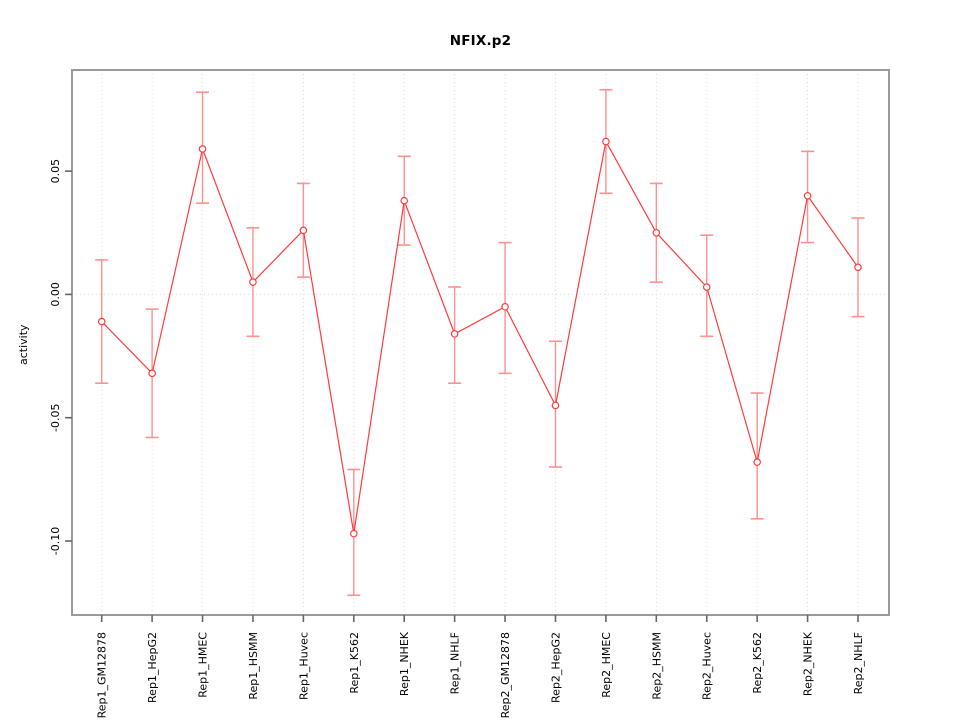 The width and height of the screenshot is (960, 720). What do you see at coordinates (480, 41) in the screenshot?
I see `chart-title: NFIX.p2` at bounding box center [480, 41].